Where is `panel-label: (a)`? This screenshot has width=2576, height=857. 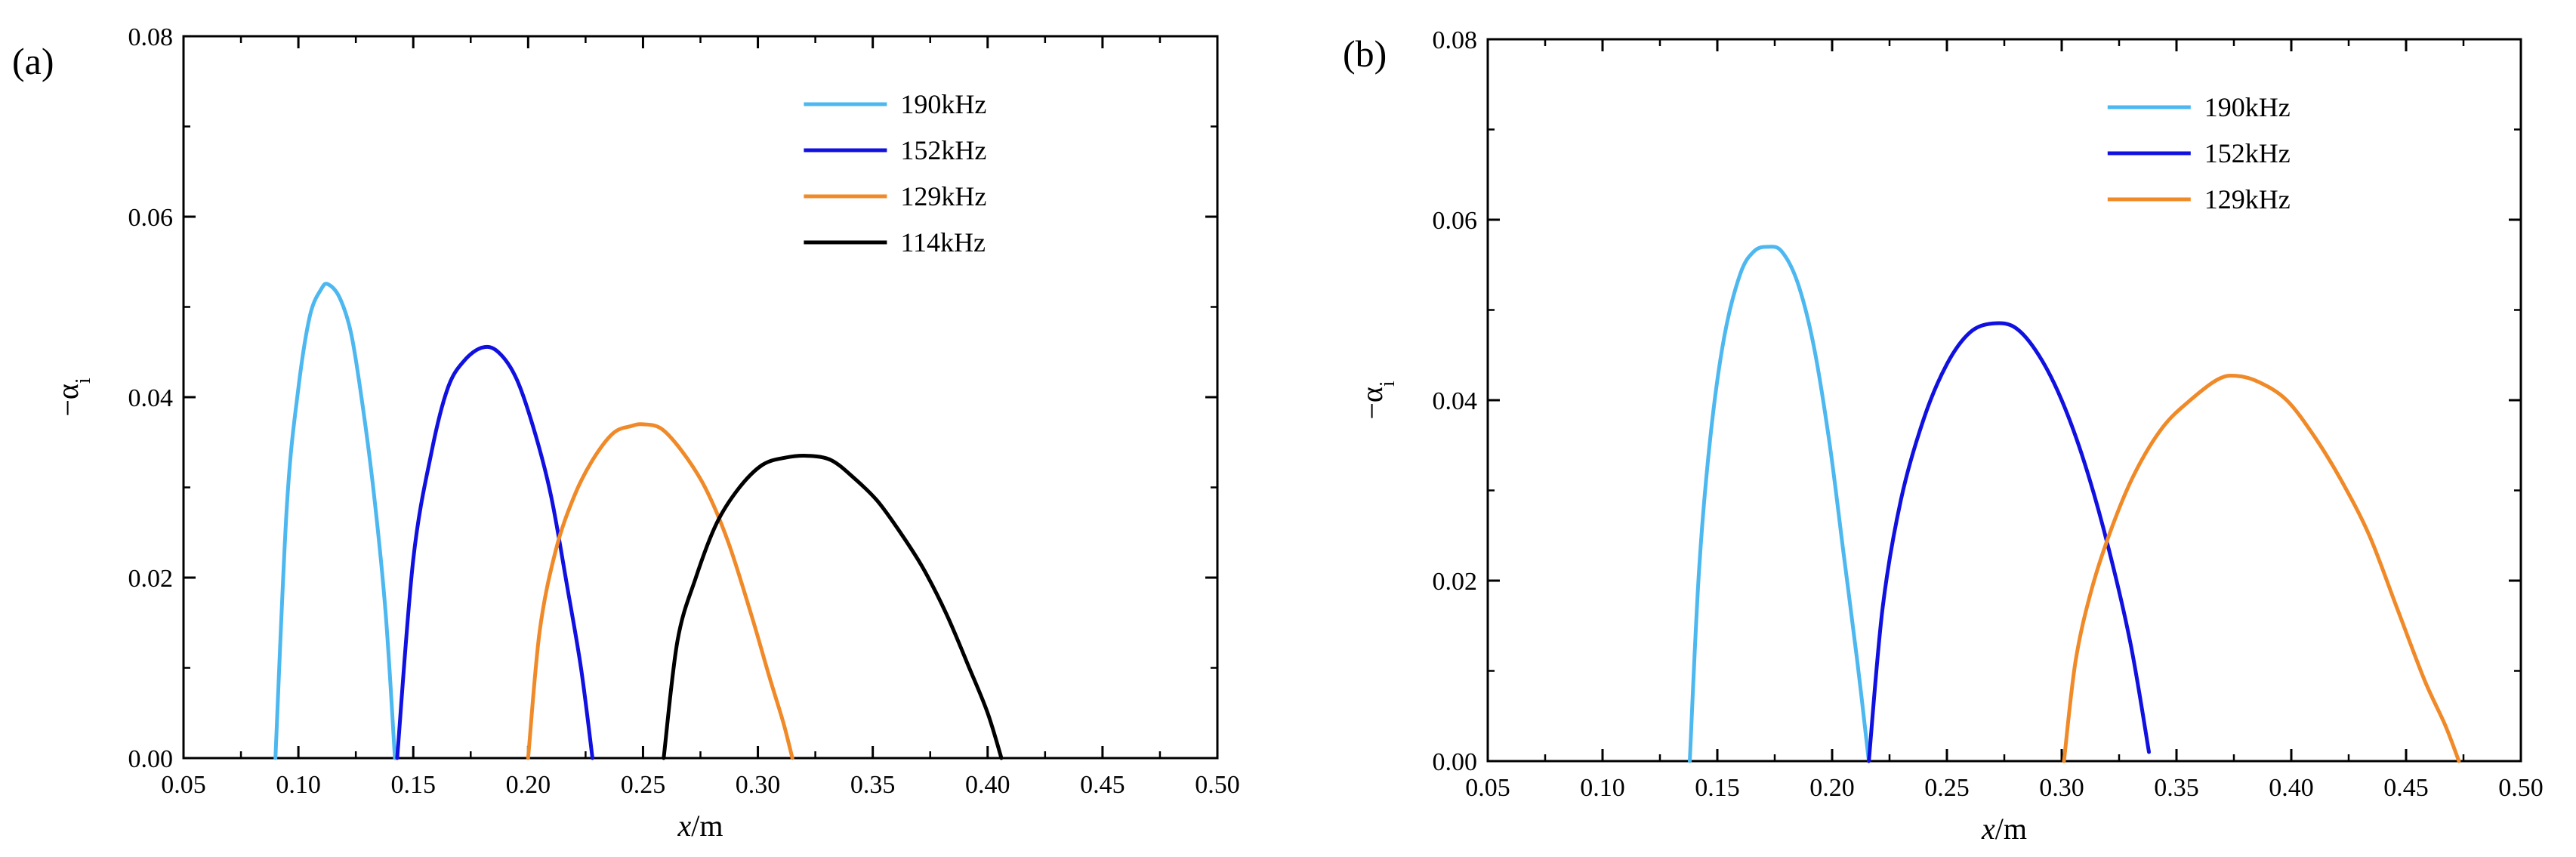
panel-label: (a) is located at coordinates (33, 61).